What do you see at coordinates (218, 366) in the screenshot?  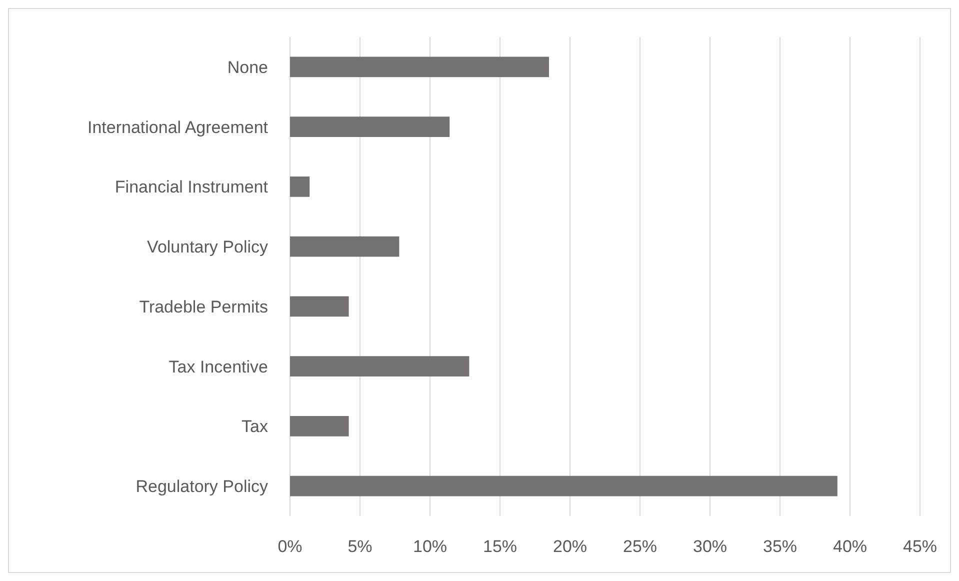 I see `y-tick-label: Tax Incentive` at bounding box center [218, 366].